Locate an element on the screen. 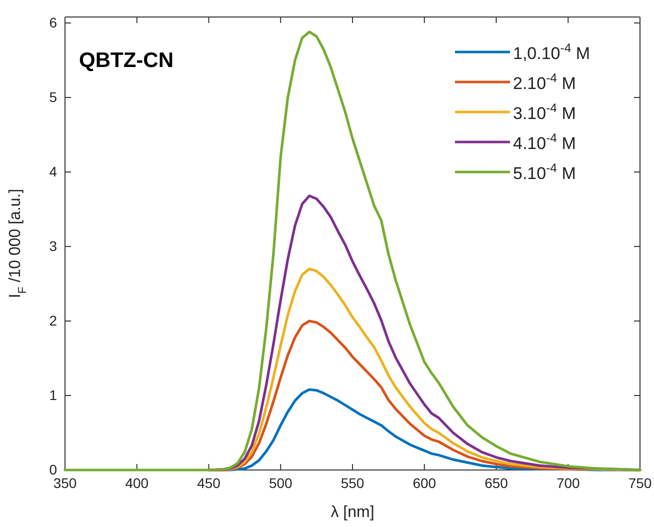 The height and width of the screenshot is (527, 654). x-tick-label: 600 is located at coordinates (424, 482).